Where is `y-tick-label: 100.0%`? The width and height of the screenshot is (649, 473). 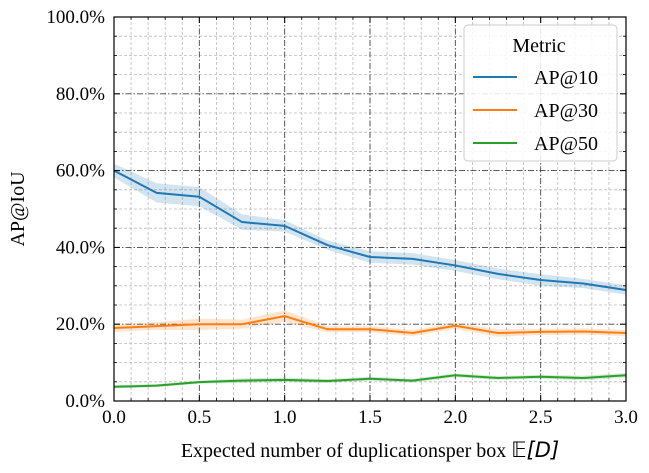 y-tick-label: 100.0% is located at coordinates (75, 17).